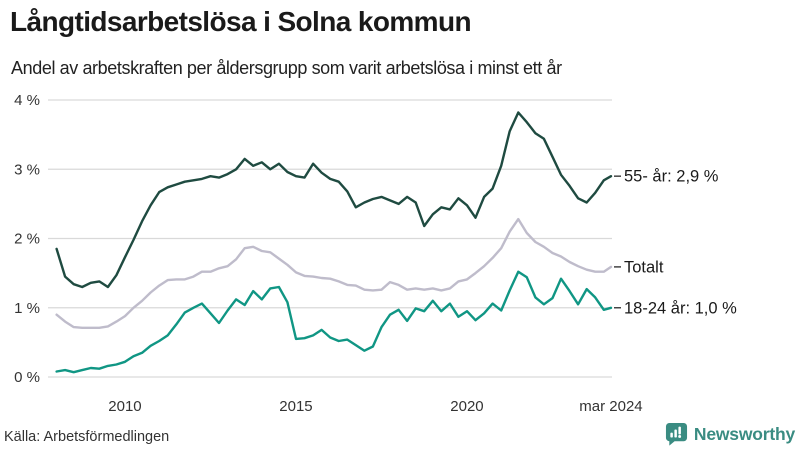 This screenshot has height=450, width=800. I want to click on y-tick-label: 2 %, so click(27, 239).